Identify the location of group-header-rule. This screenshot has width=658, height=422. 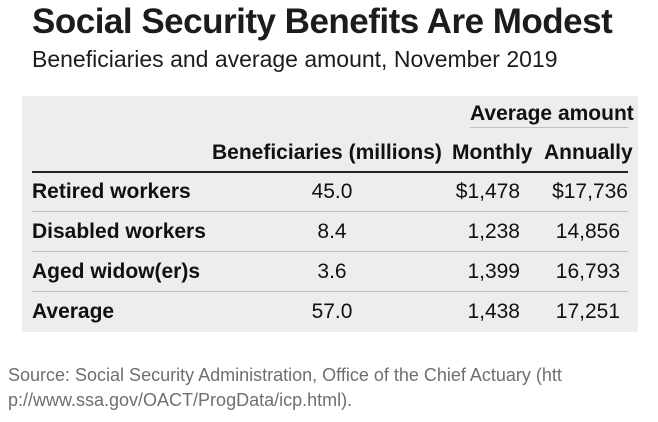
(549, 127).